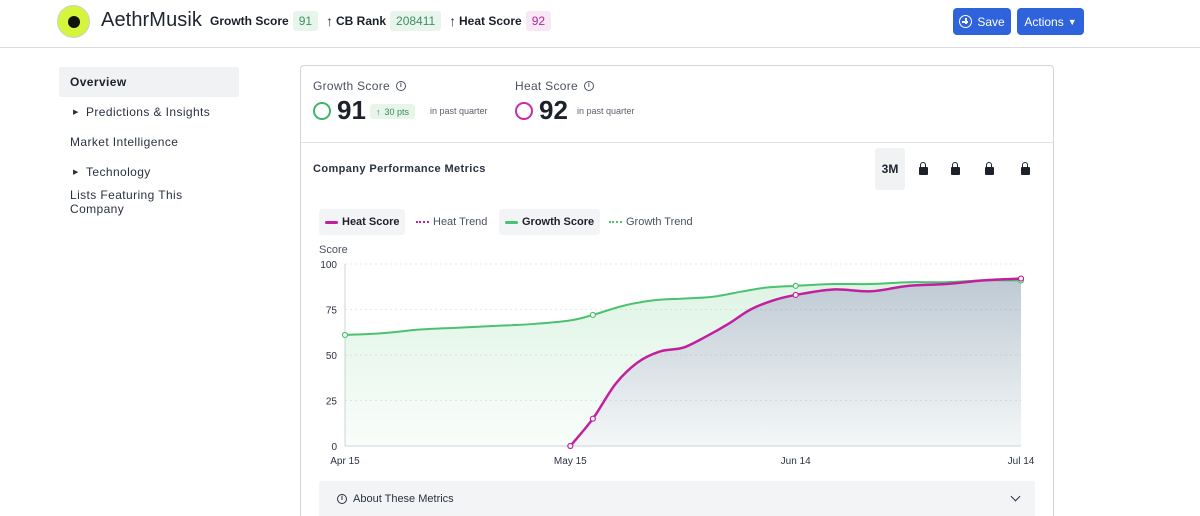 The height and width of the screenshot is (516, 1200). What do you see at coordinates (361, 21) in the screenshot?
I see `cb-rank-label: CB Rank` at bounding box center [361, 21].